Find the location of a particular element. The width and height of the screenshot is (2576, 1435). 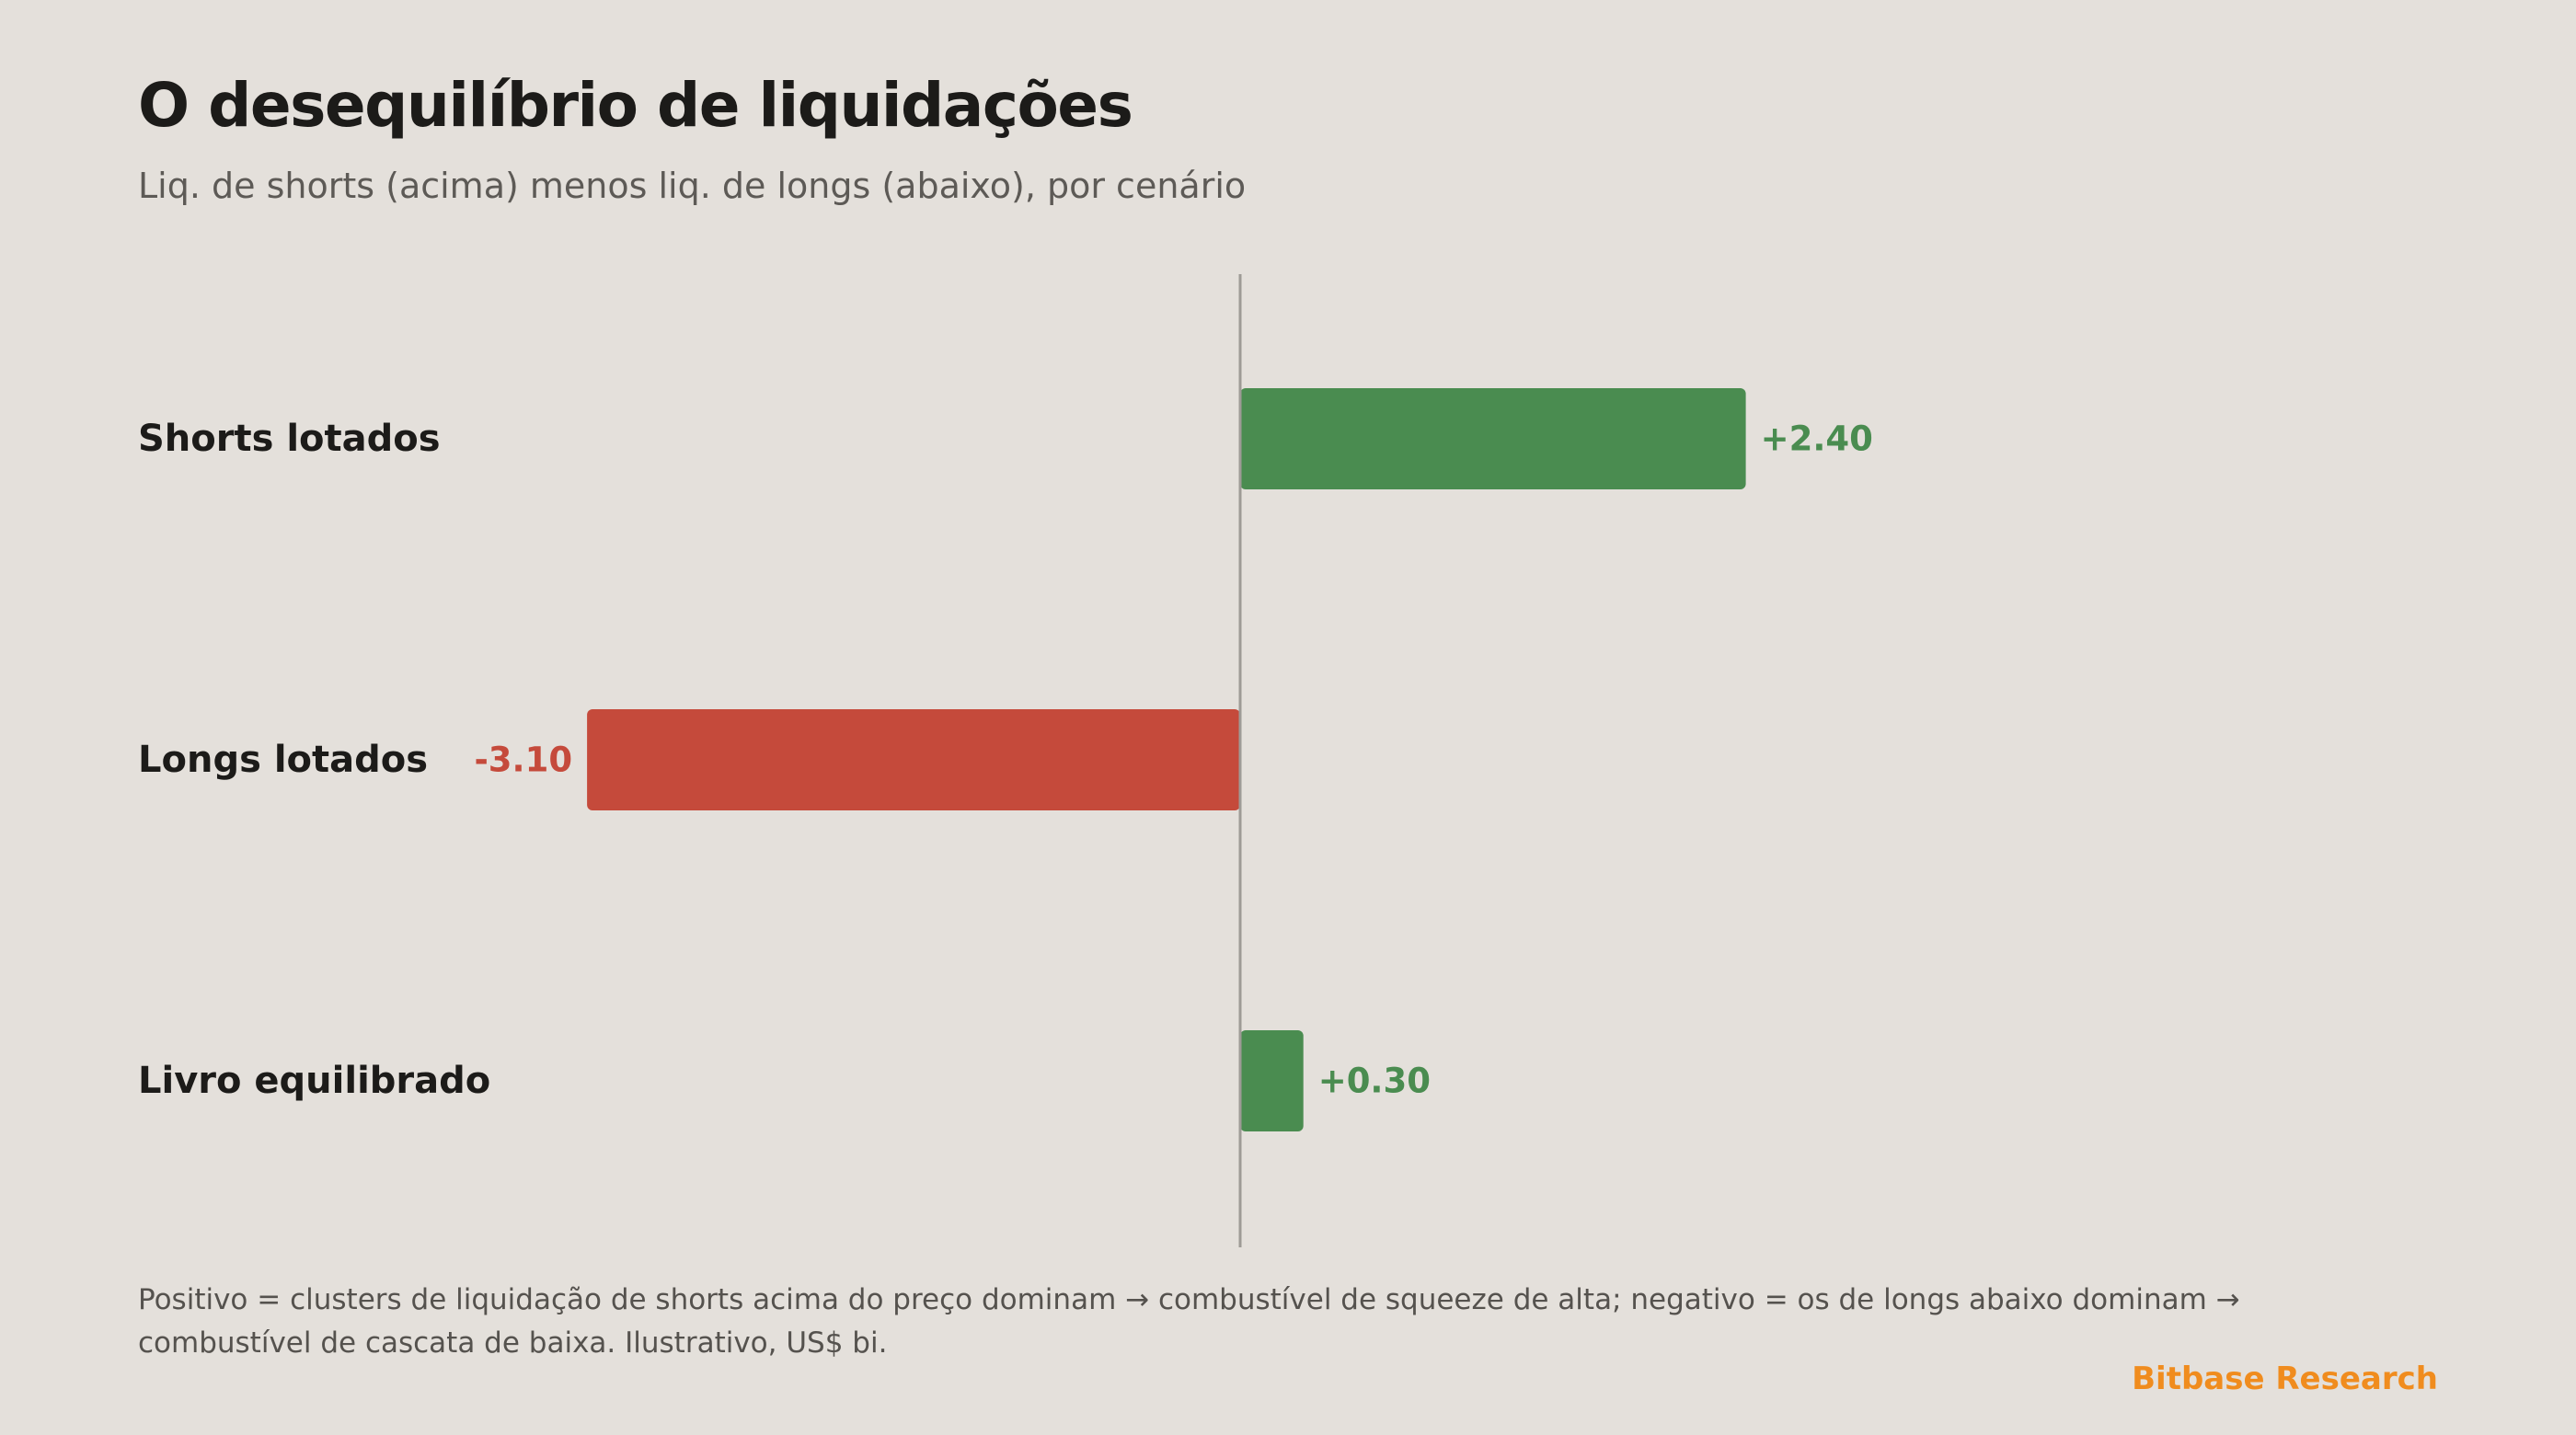

value-label: -3.10 is located at coordinates (523, 760).